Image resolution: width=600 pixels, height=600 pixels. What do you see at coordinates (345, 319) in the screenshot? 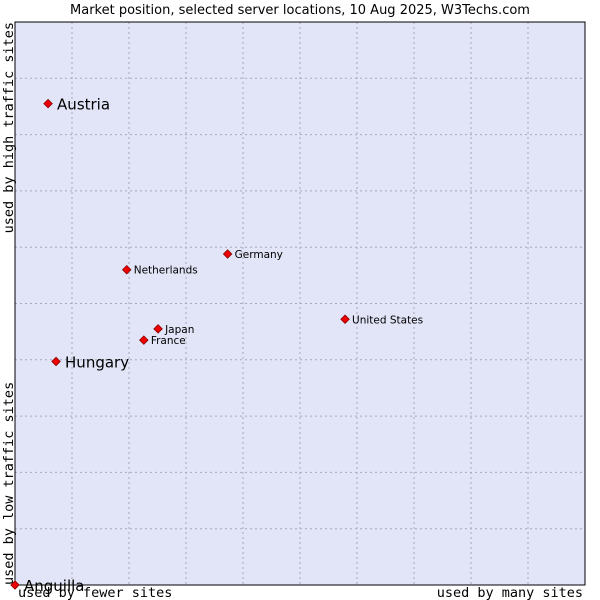
I see `point-united-states` at bounding box center [345, 319].